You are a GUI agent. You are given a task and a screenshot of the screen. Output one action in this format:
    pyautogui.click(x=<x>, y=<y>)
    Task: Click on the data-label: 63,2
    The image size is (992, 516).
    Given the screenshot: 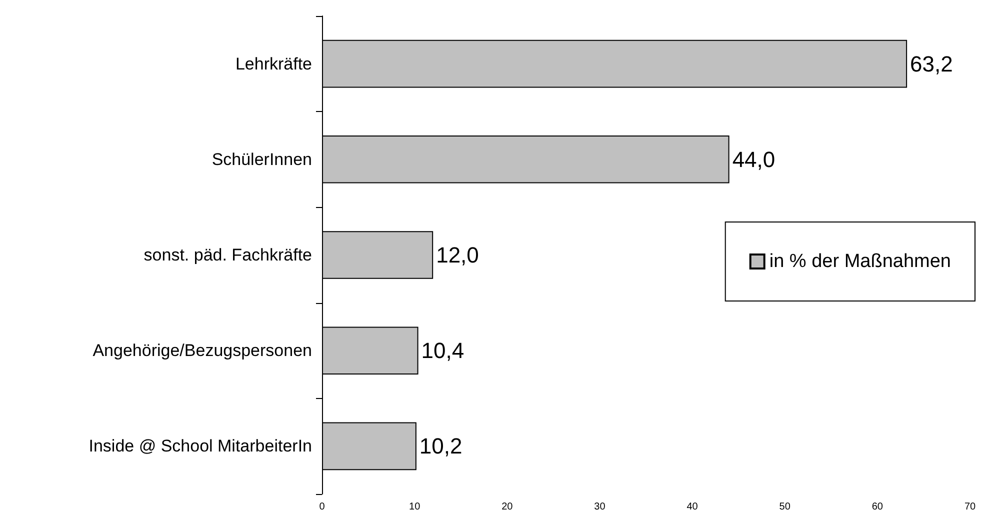 What is the action you would take?
    pyautogui.click(x=931, y=63)
    